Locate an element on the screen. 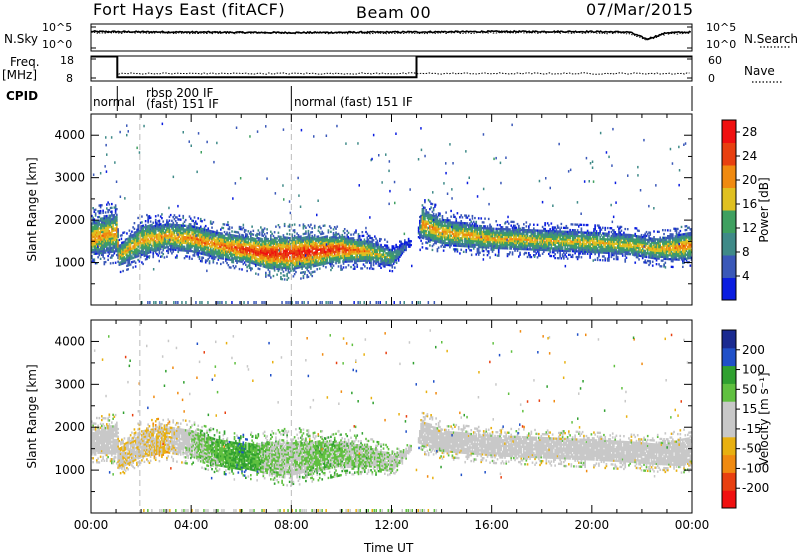 The width and height of the screenshot is (800, 555). x-tick-label-1: 04:00 is located at coordinates (191, 525).